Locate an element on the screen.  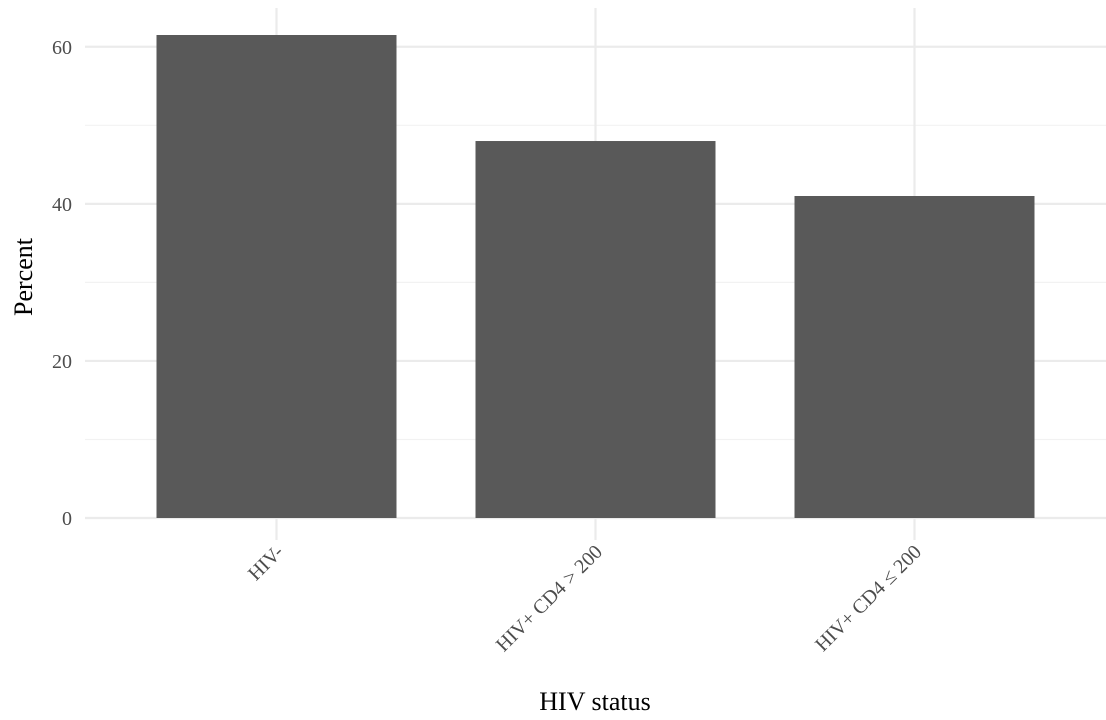
y-tick-label: 20 is located at coordinates (62, 362).